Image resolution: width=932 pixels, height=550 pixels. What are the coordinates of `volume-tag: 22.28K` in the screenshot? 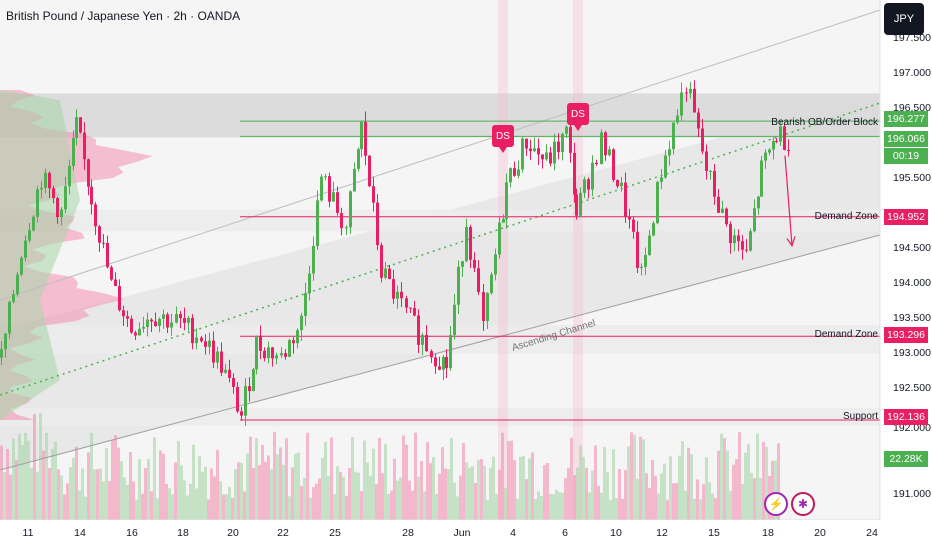 It's located at (906, 459).